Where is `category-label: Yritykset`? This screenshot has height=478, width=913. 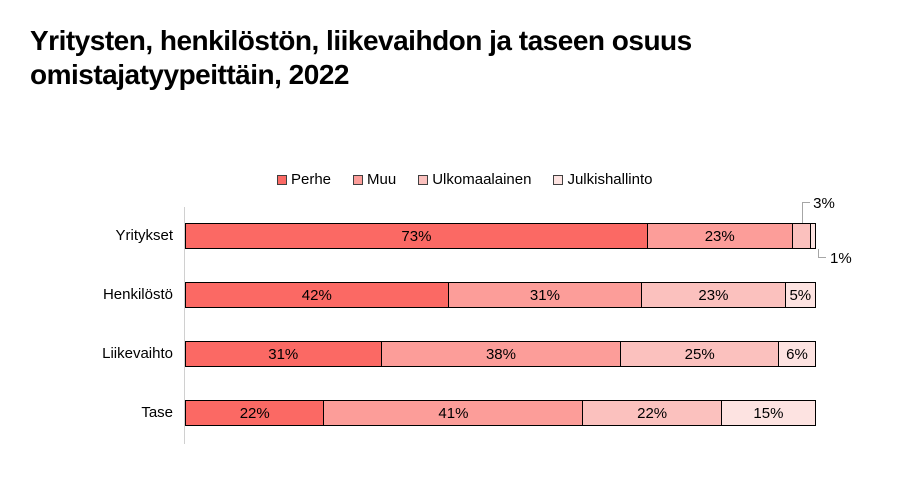 category-label: Yritykset is located at coordinates (144, 235).